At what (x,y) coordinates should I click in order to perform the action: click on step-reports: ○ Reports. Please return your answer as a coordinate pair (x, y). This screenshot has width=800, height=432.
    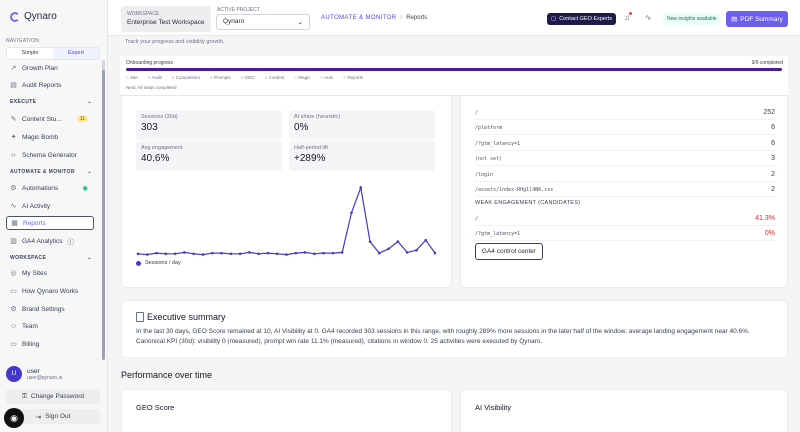
    Looking at the image, I should click on (353, 77).